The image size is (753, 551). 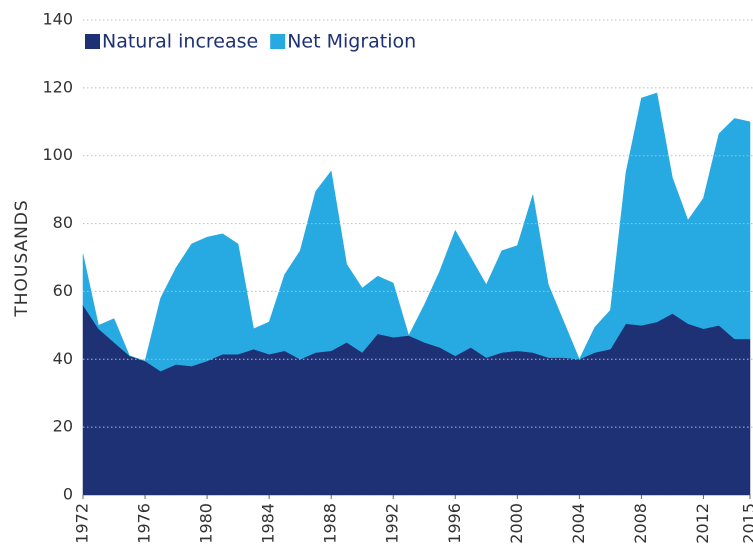 I want to click on x-tick-label: 1976, so click(x=144, y=523).